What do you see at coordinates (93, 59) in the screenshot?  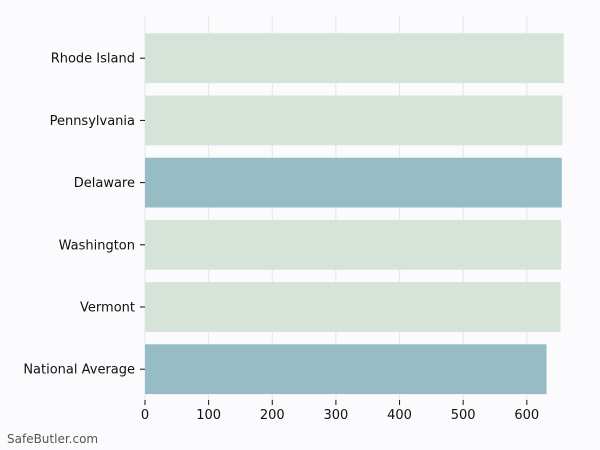 I see `y-tick-label: Rhode Island` at bounding box center [93, 59].